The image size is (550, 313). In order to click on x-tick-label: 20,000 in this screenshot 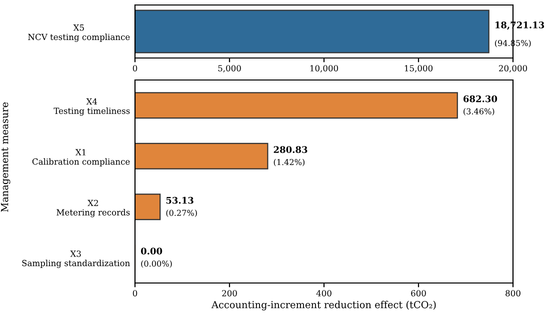, I will do `click(513, 68)`.